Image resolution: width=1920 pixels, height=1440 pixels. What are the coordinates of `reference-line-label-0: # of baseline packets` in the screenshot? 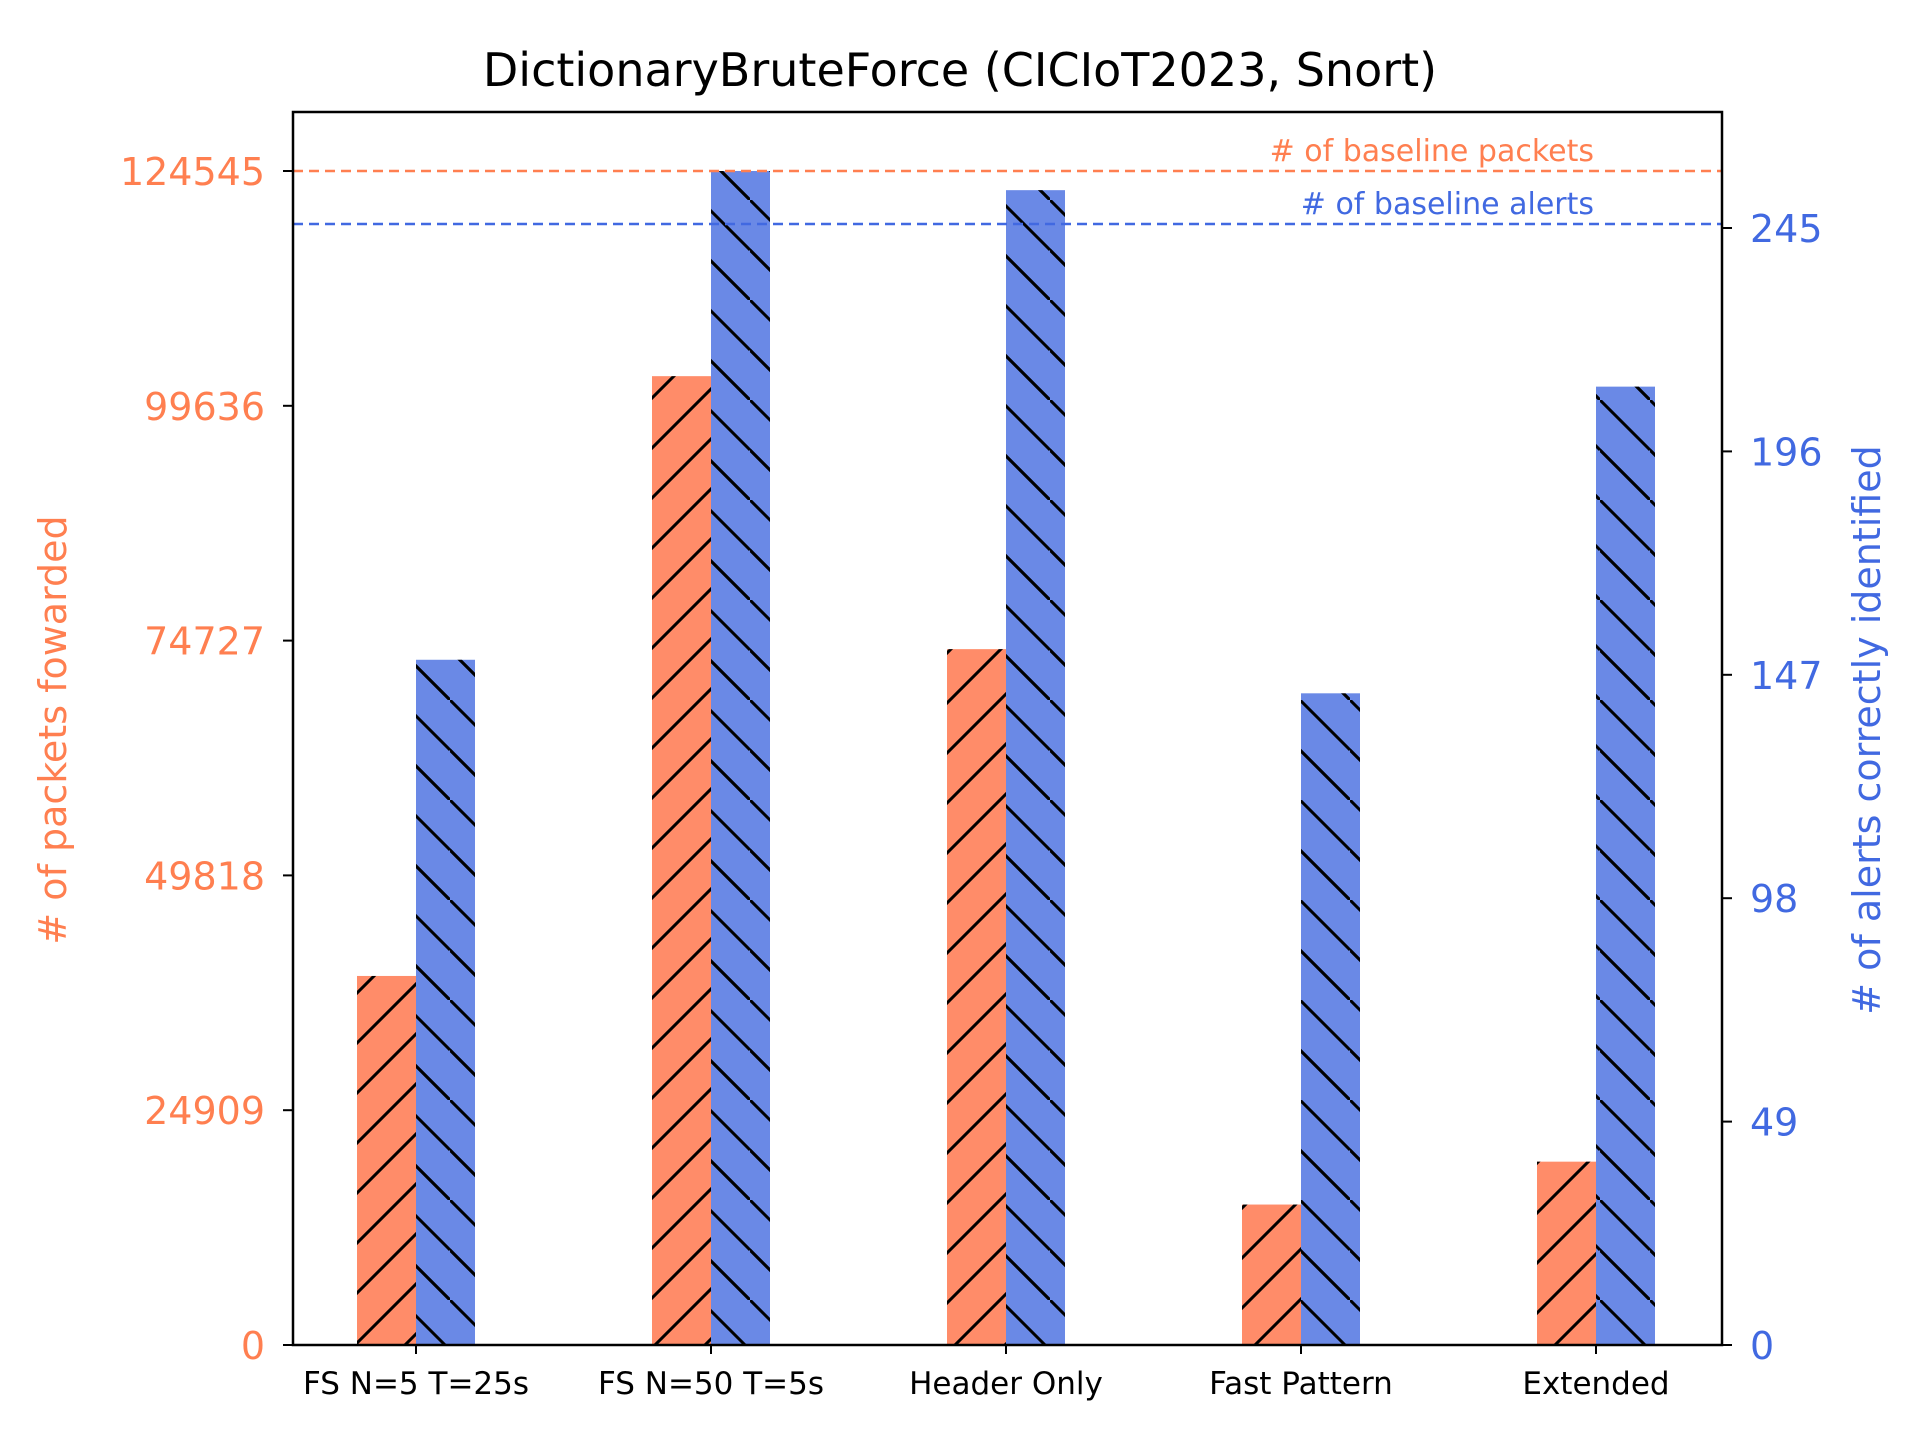 It's located at (1432, 151).